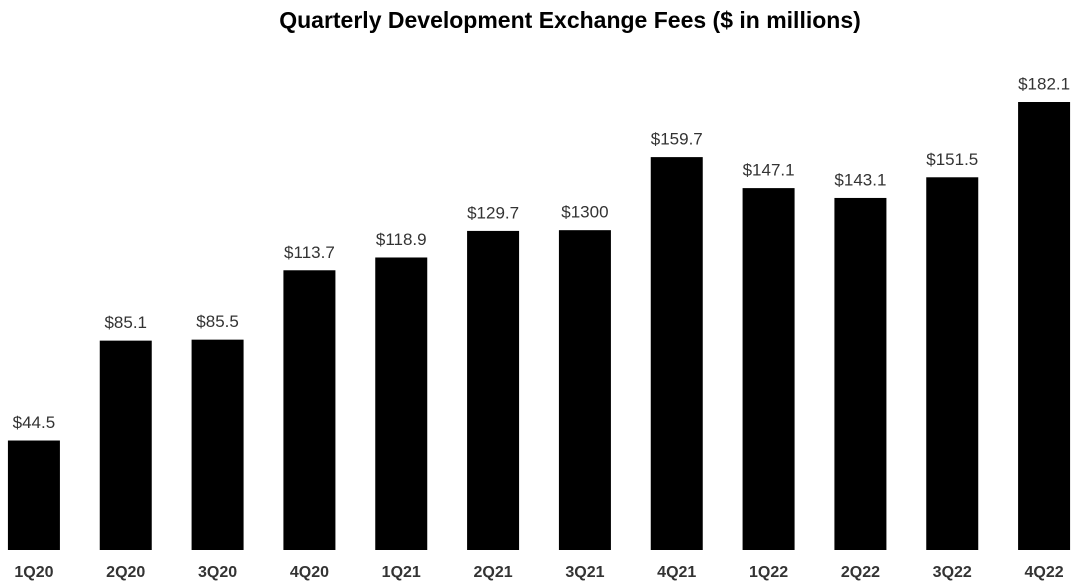  Describe the element at coordinates (584, 212) in the screenshot. I see `value-label: $1300` at that location.